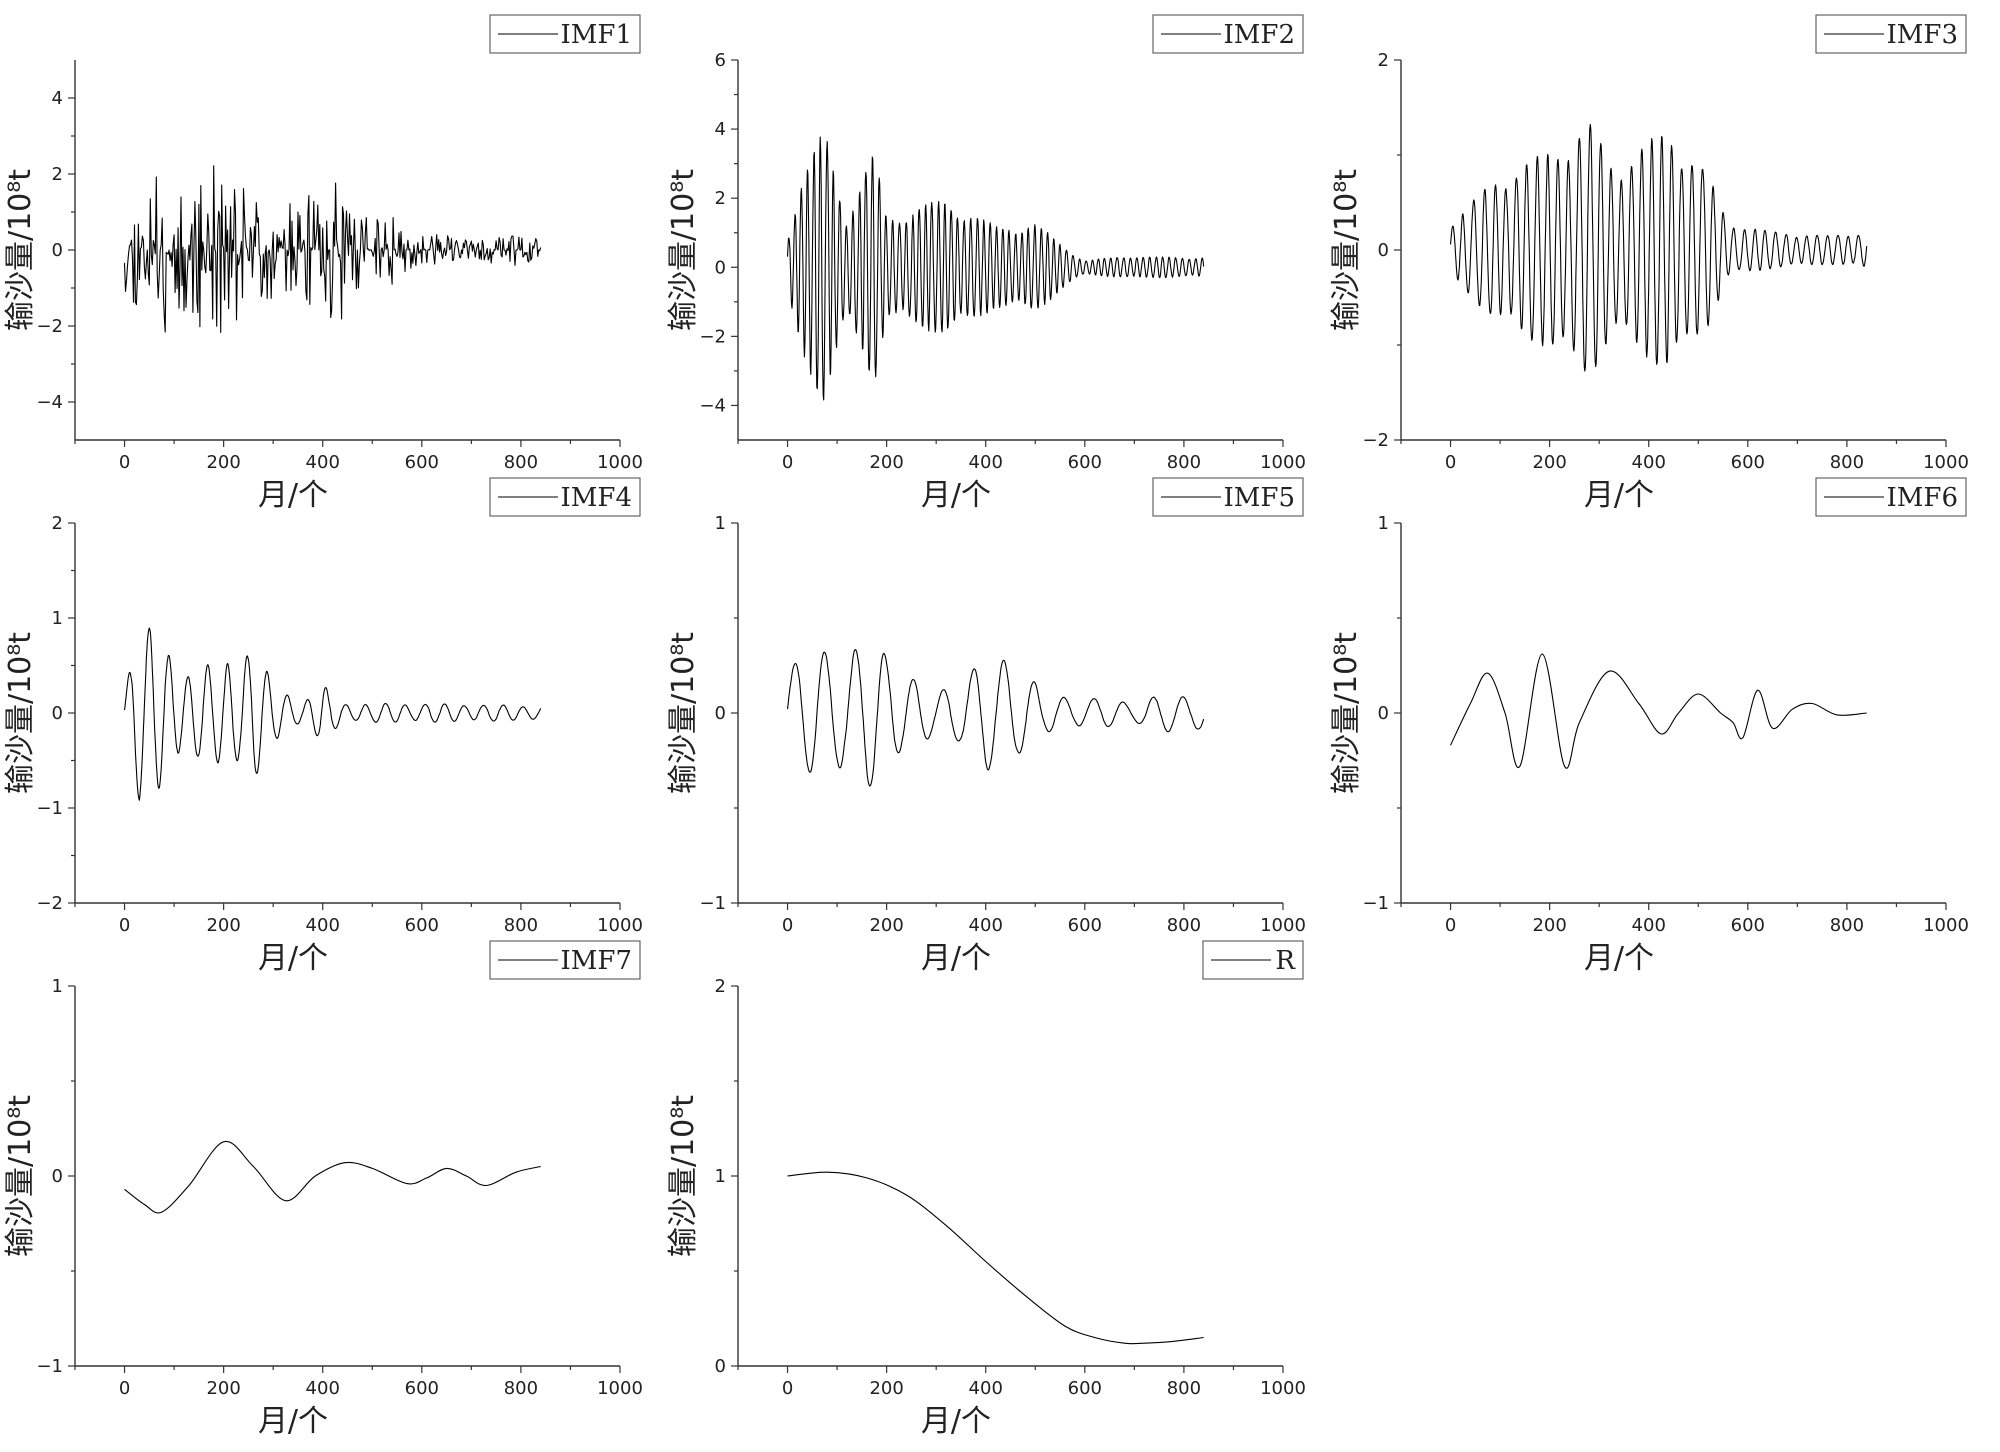 The height and width of the screenshot is (1452, 2000). I want to click on y-tick-label: 6, so click(720, 60).